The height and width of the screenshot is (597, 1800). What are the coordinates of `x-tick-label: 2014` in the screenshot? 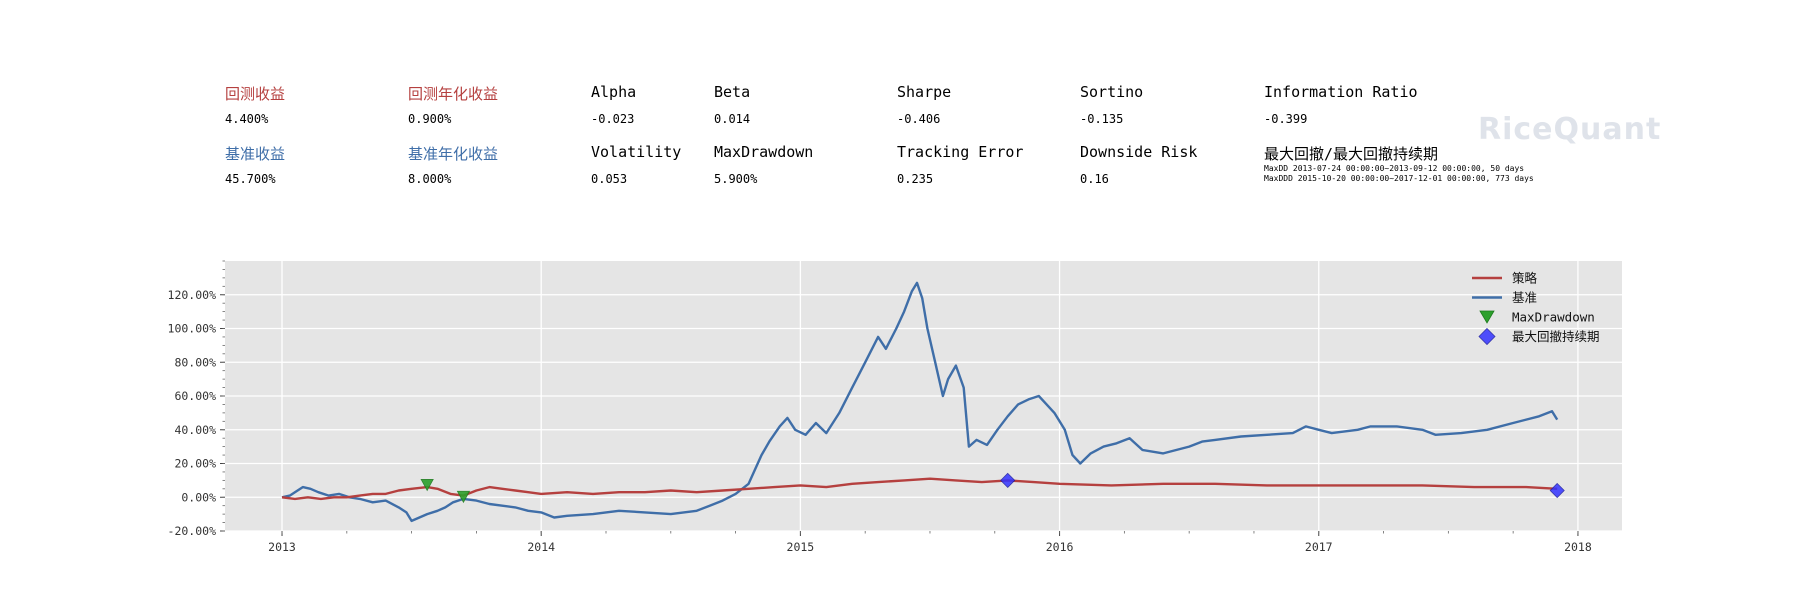 It's located at (541, 547).